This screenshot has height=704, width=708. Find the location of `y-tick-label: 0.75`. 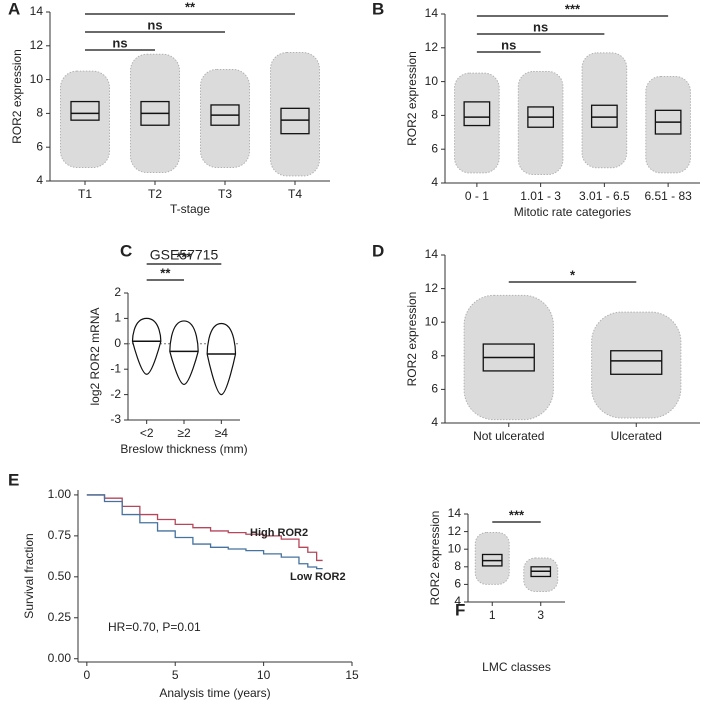

y-tick-label: 0.75 is located at coordinates (60, 535).